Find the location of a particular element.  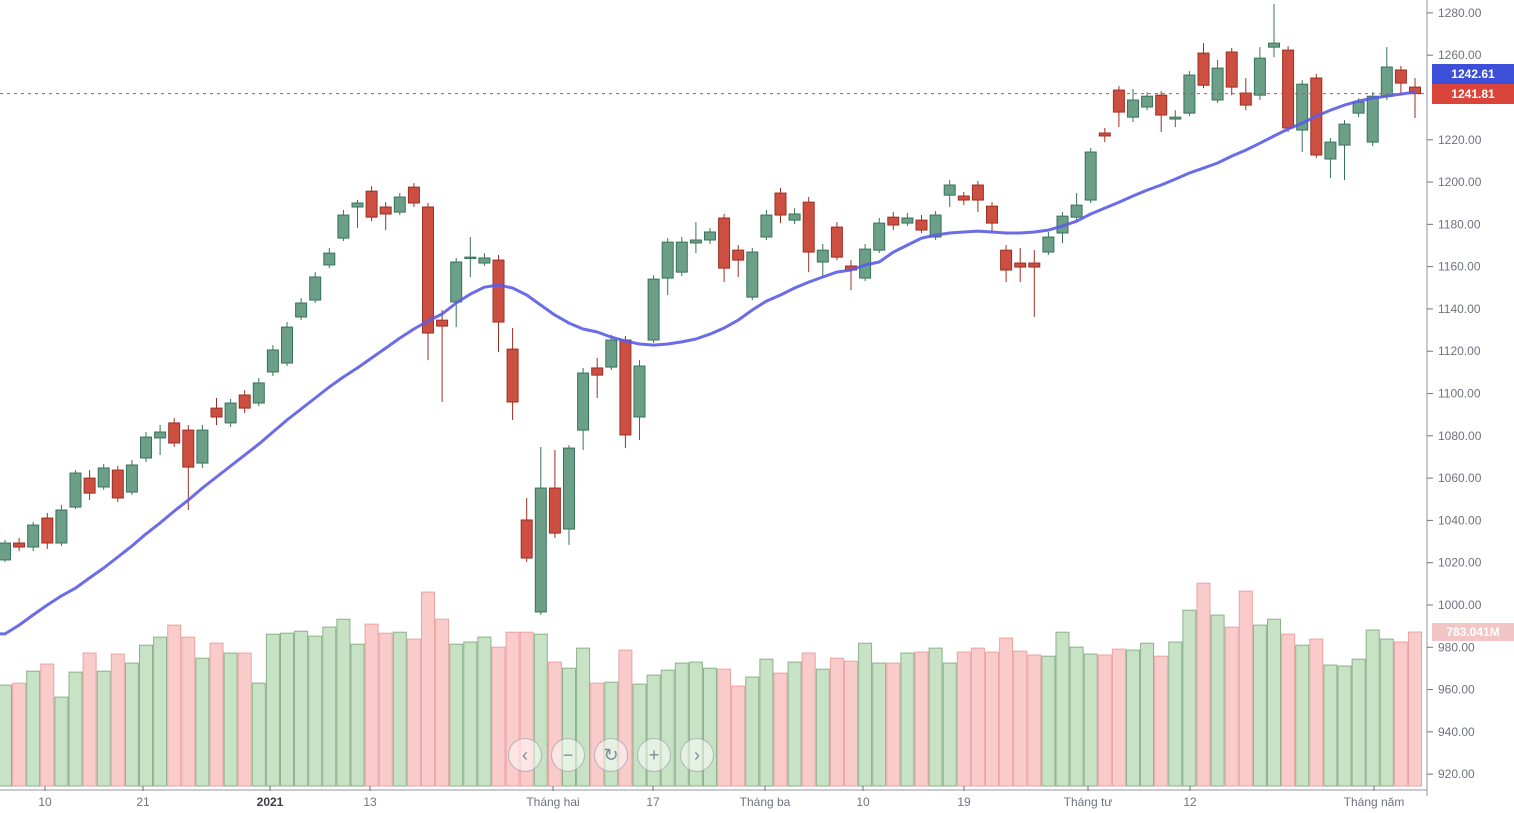

price-axis-label: 1000.00 is located at coordinates (1460, 605).